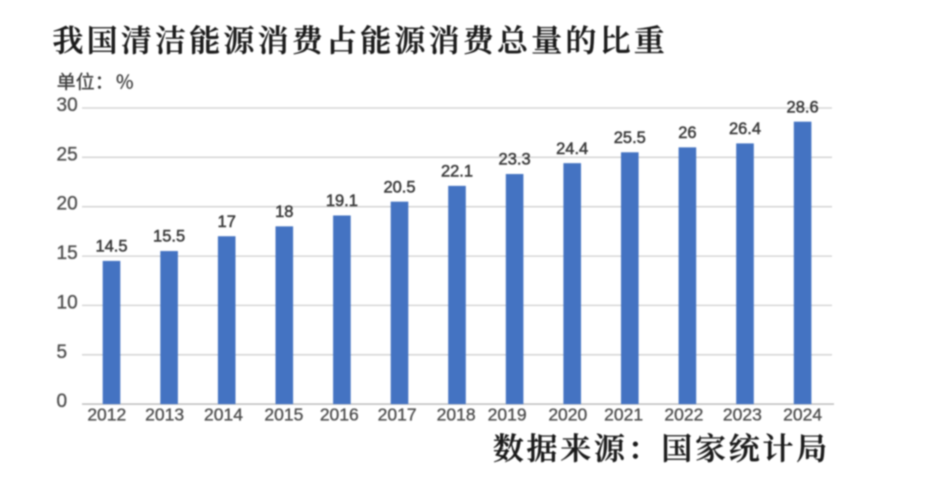 This screenshot has width=927, height=491. Describe the element at coordinates (630, 138) in the screenshot. I see `svg-text: 25.5` at that location.